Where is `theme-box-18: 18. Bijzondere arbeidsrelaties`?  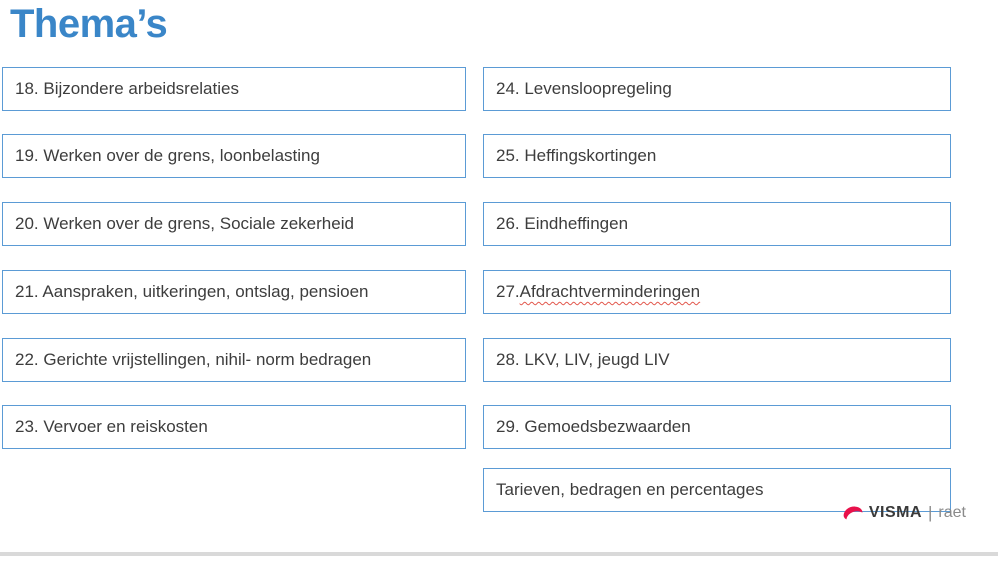 theme-box-18: 18. Bijzondere arbeidsrelaties is located at coordinates (234, 89).